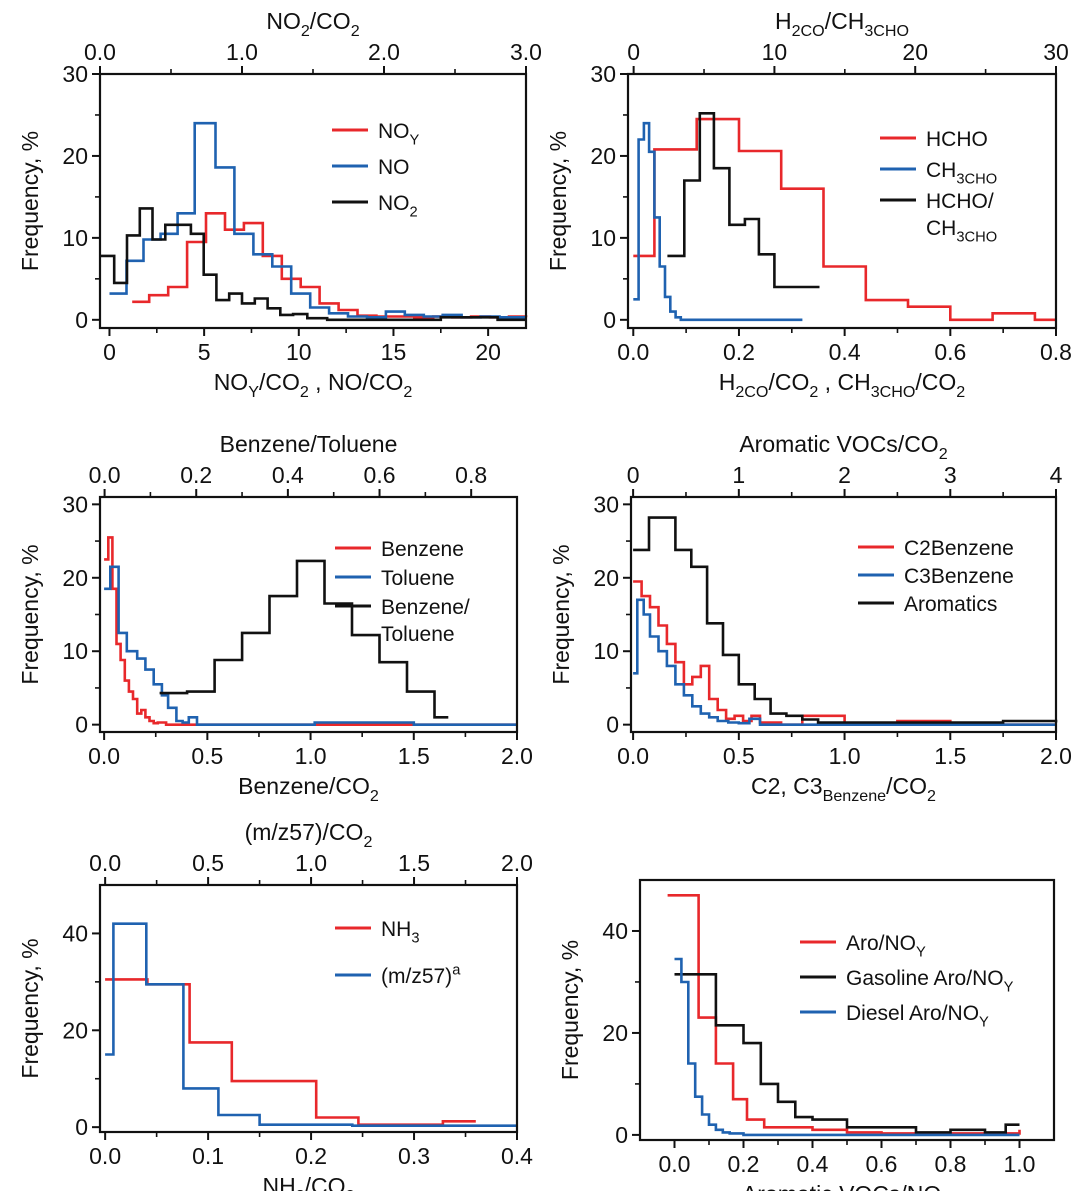 This screenshot has width=1074, height=1191. What do you see at coordinates (950, 604) in the screenshot?
I see `legend-label: Aromatics` at bounding box center [950, 604].